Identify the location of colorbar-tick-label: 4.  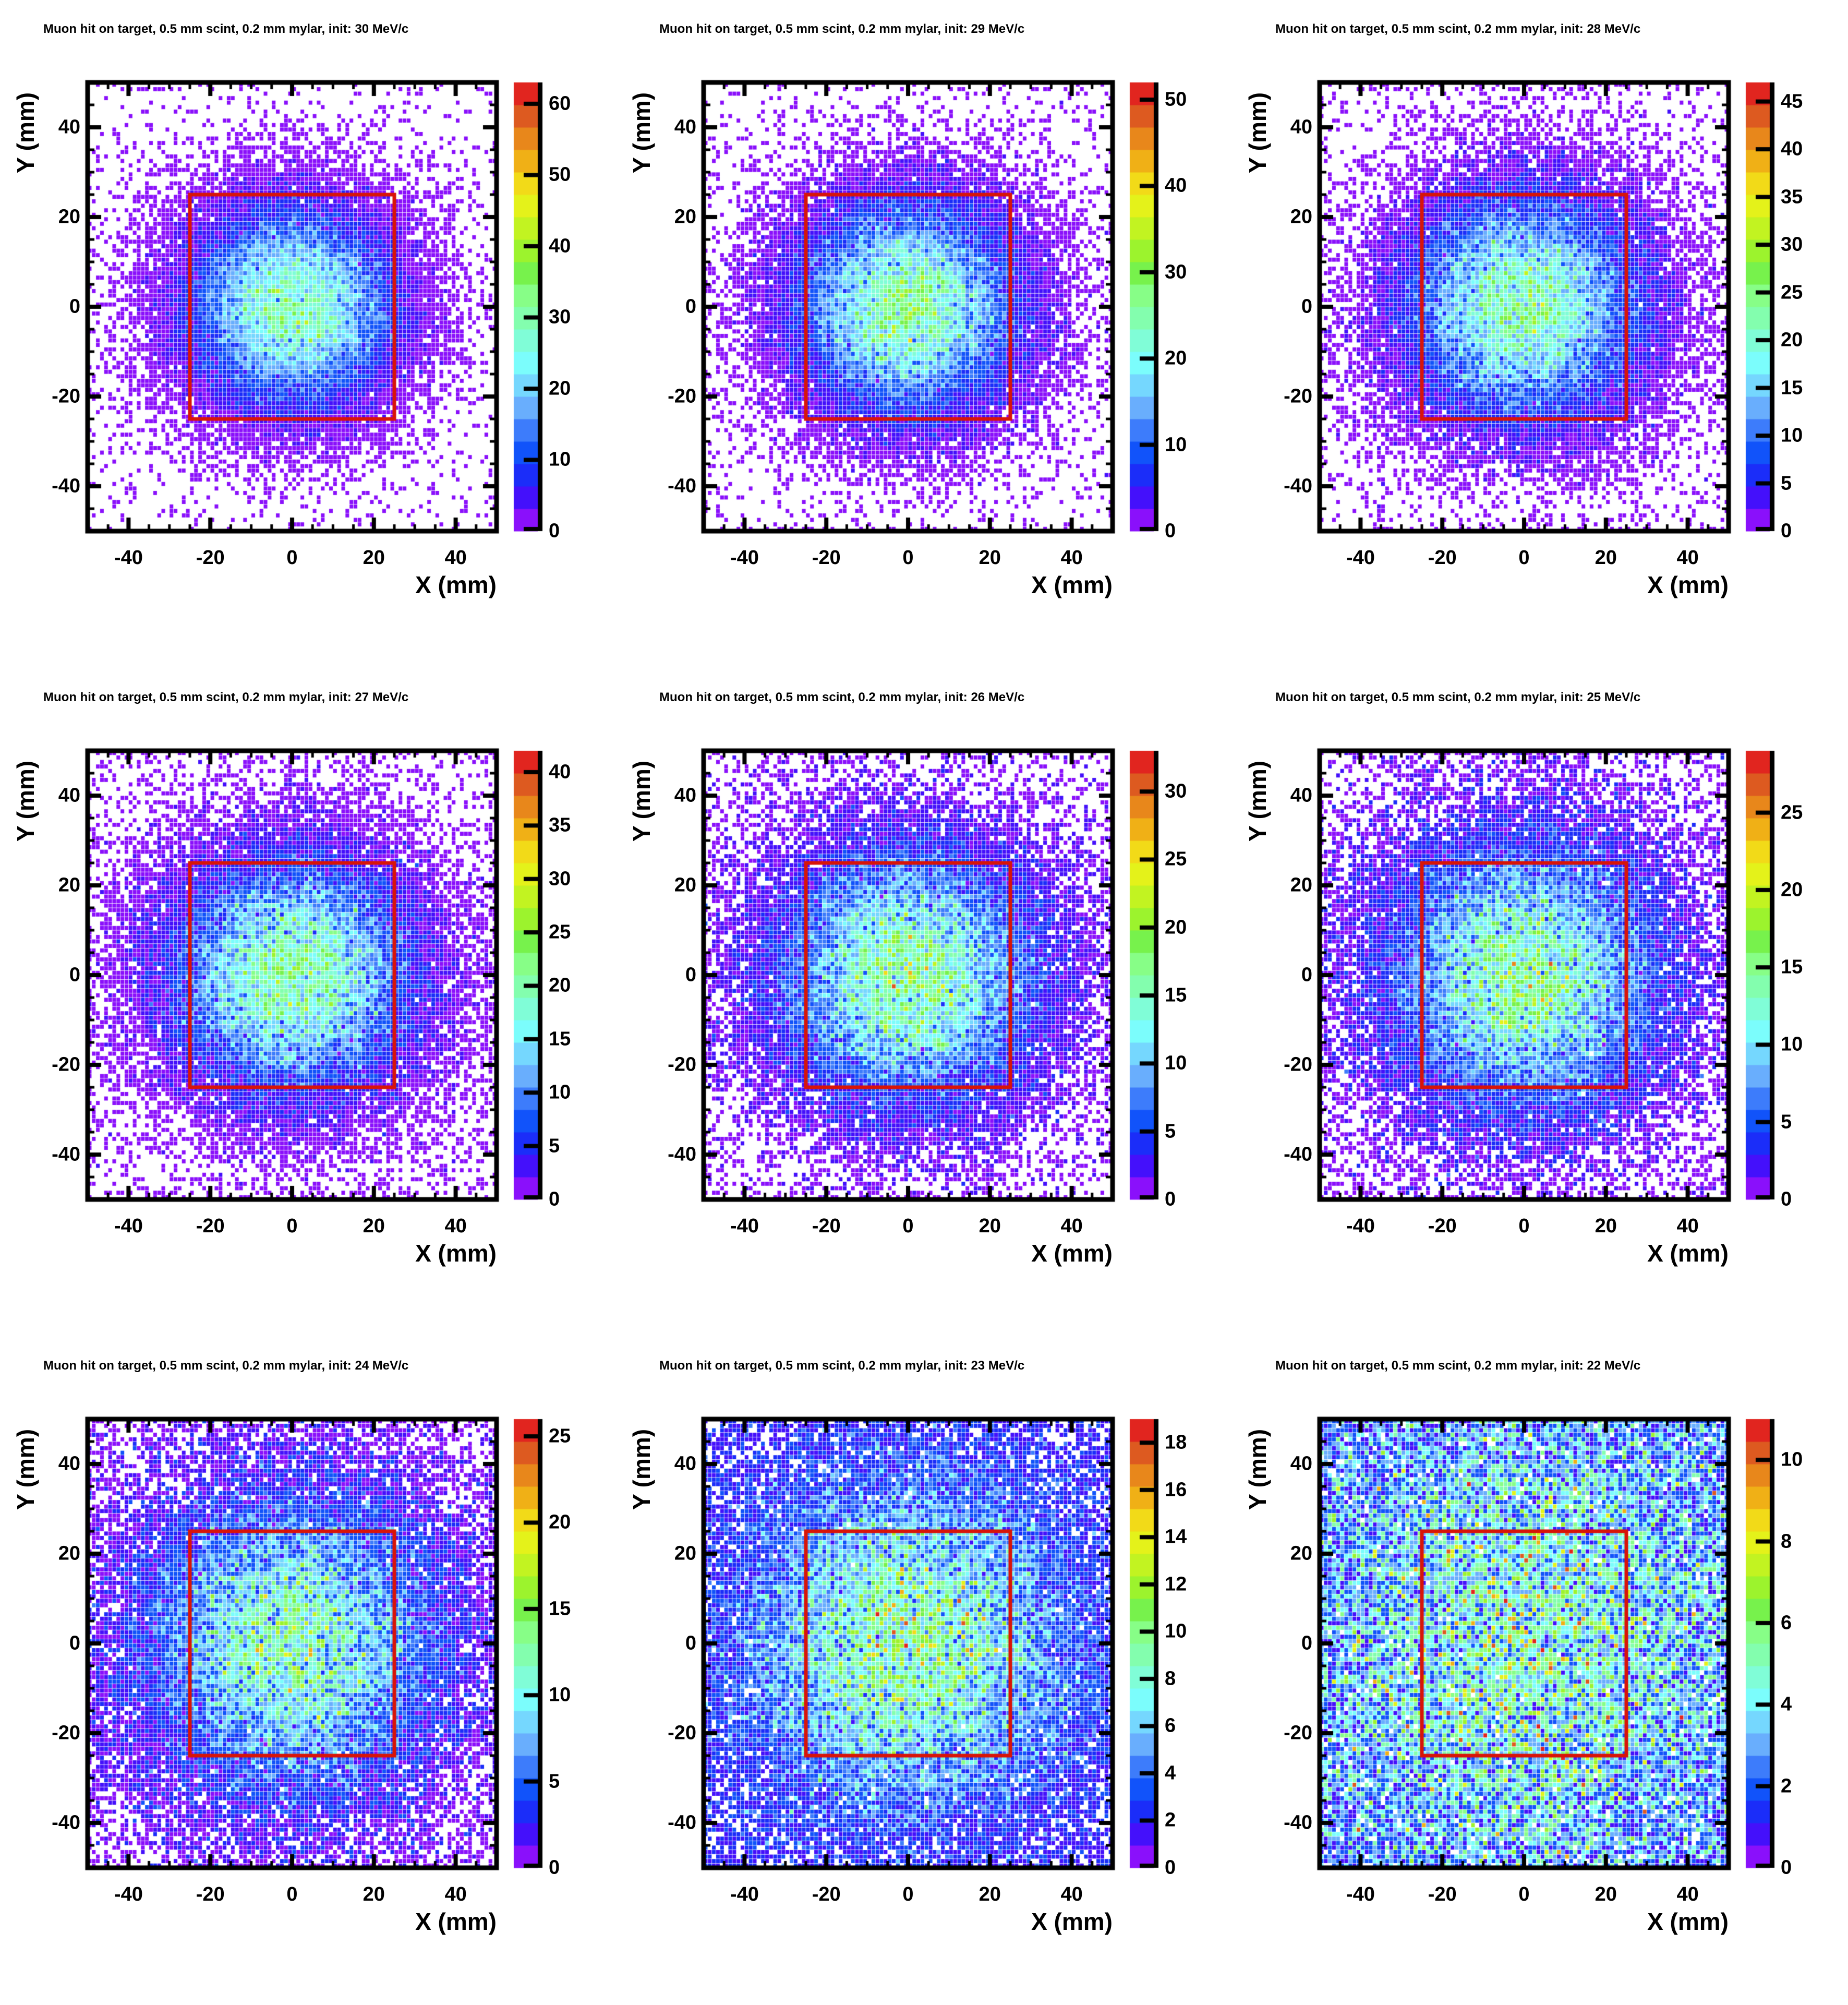
(1171, 1773).